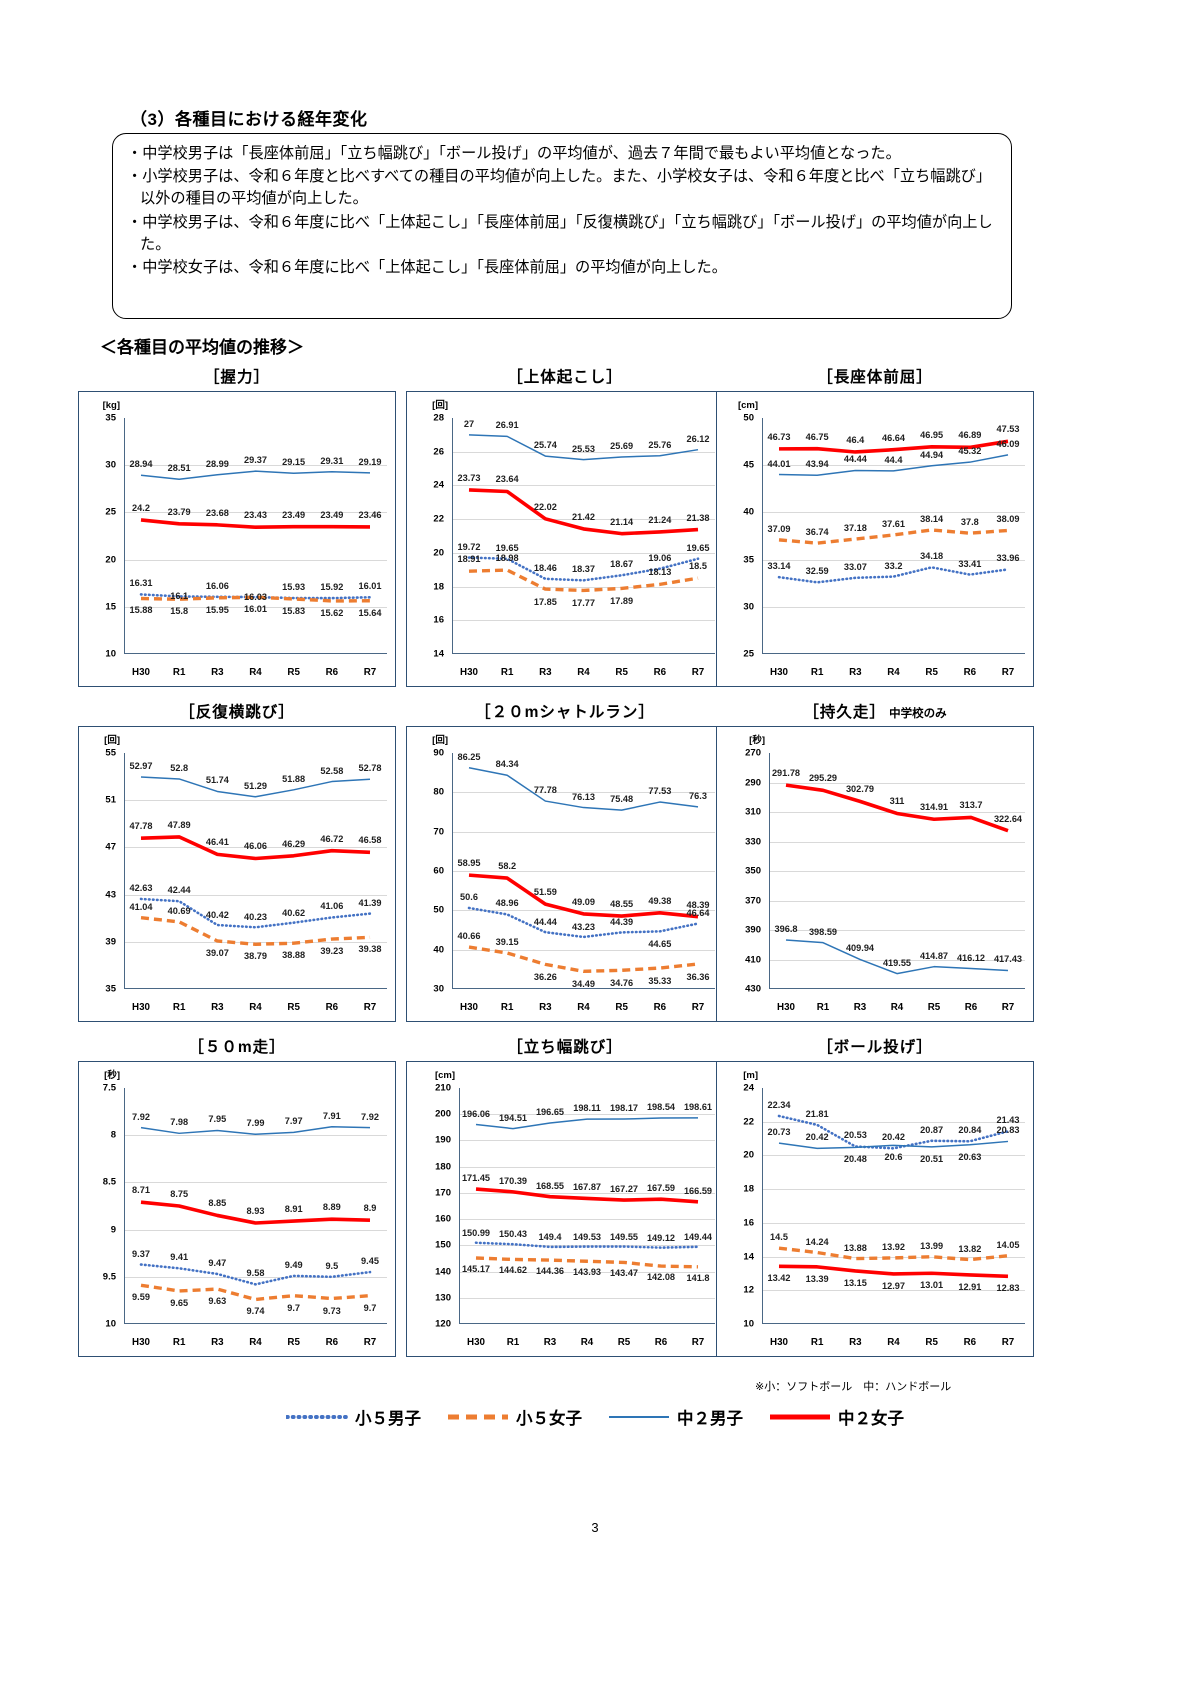 The height and width of the screenshot is (1683, 1190). What do you see at coordinates (545, 790) in the screenshot?
I see `data-label: 77.78` at bounding box center [545, 790].